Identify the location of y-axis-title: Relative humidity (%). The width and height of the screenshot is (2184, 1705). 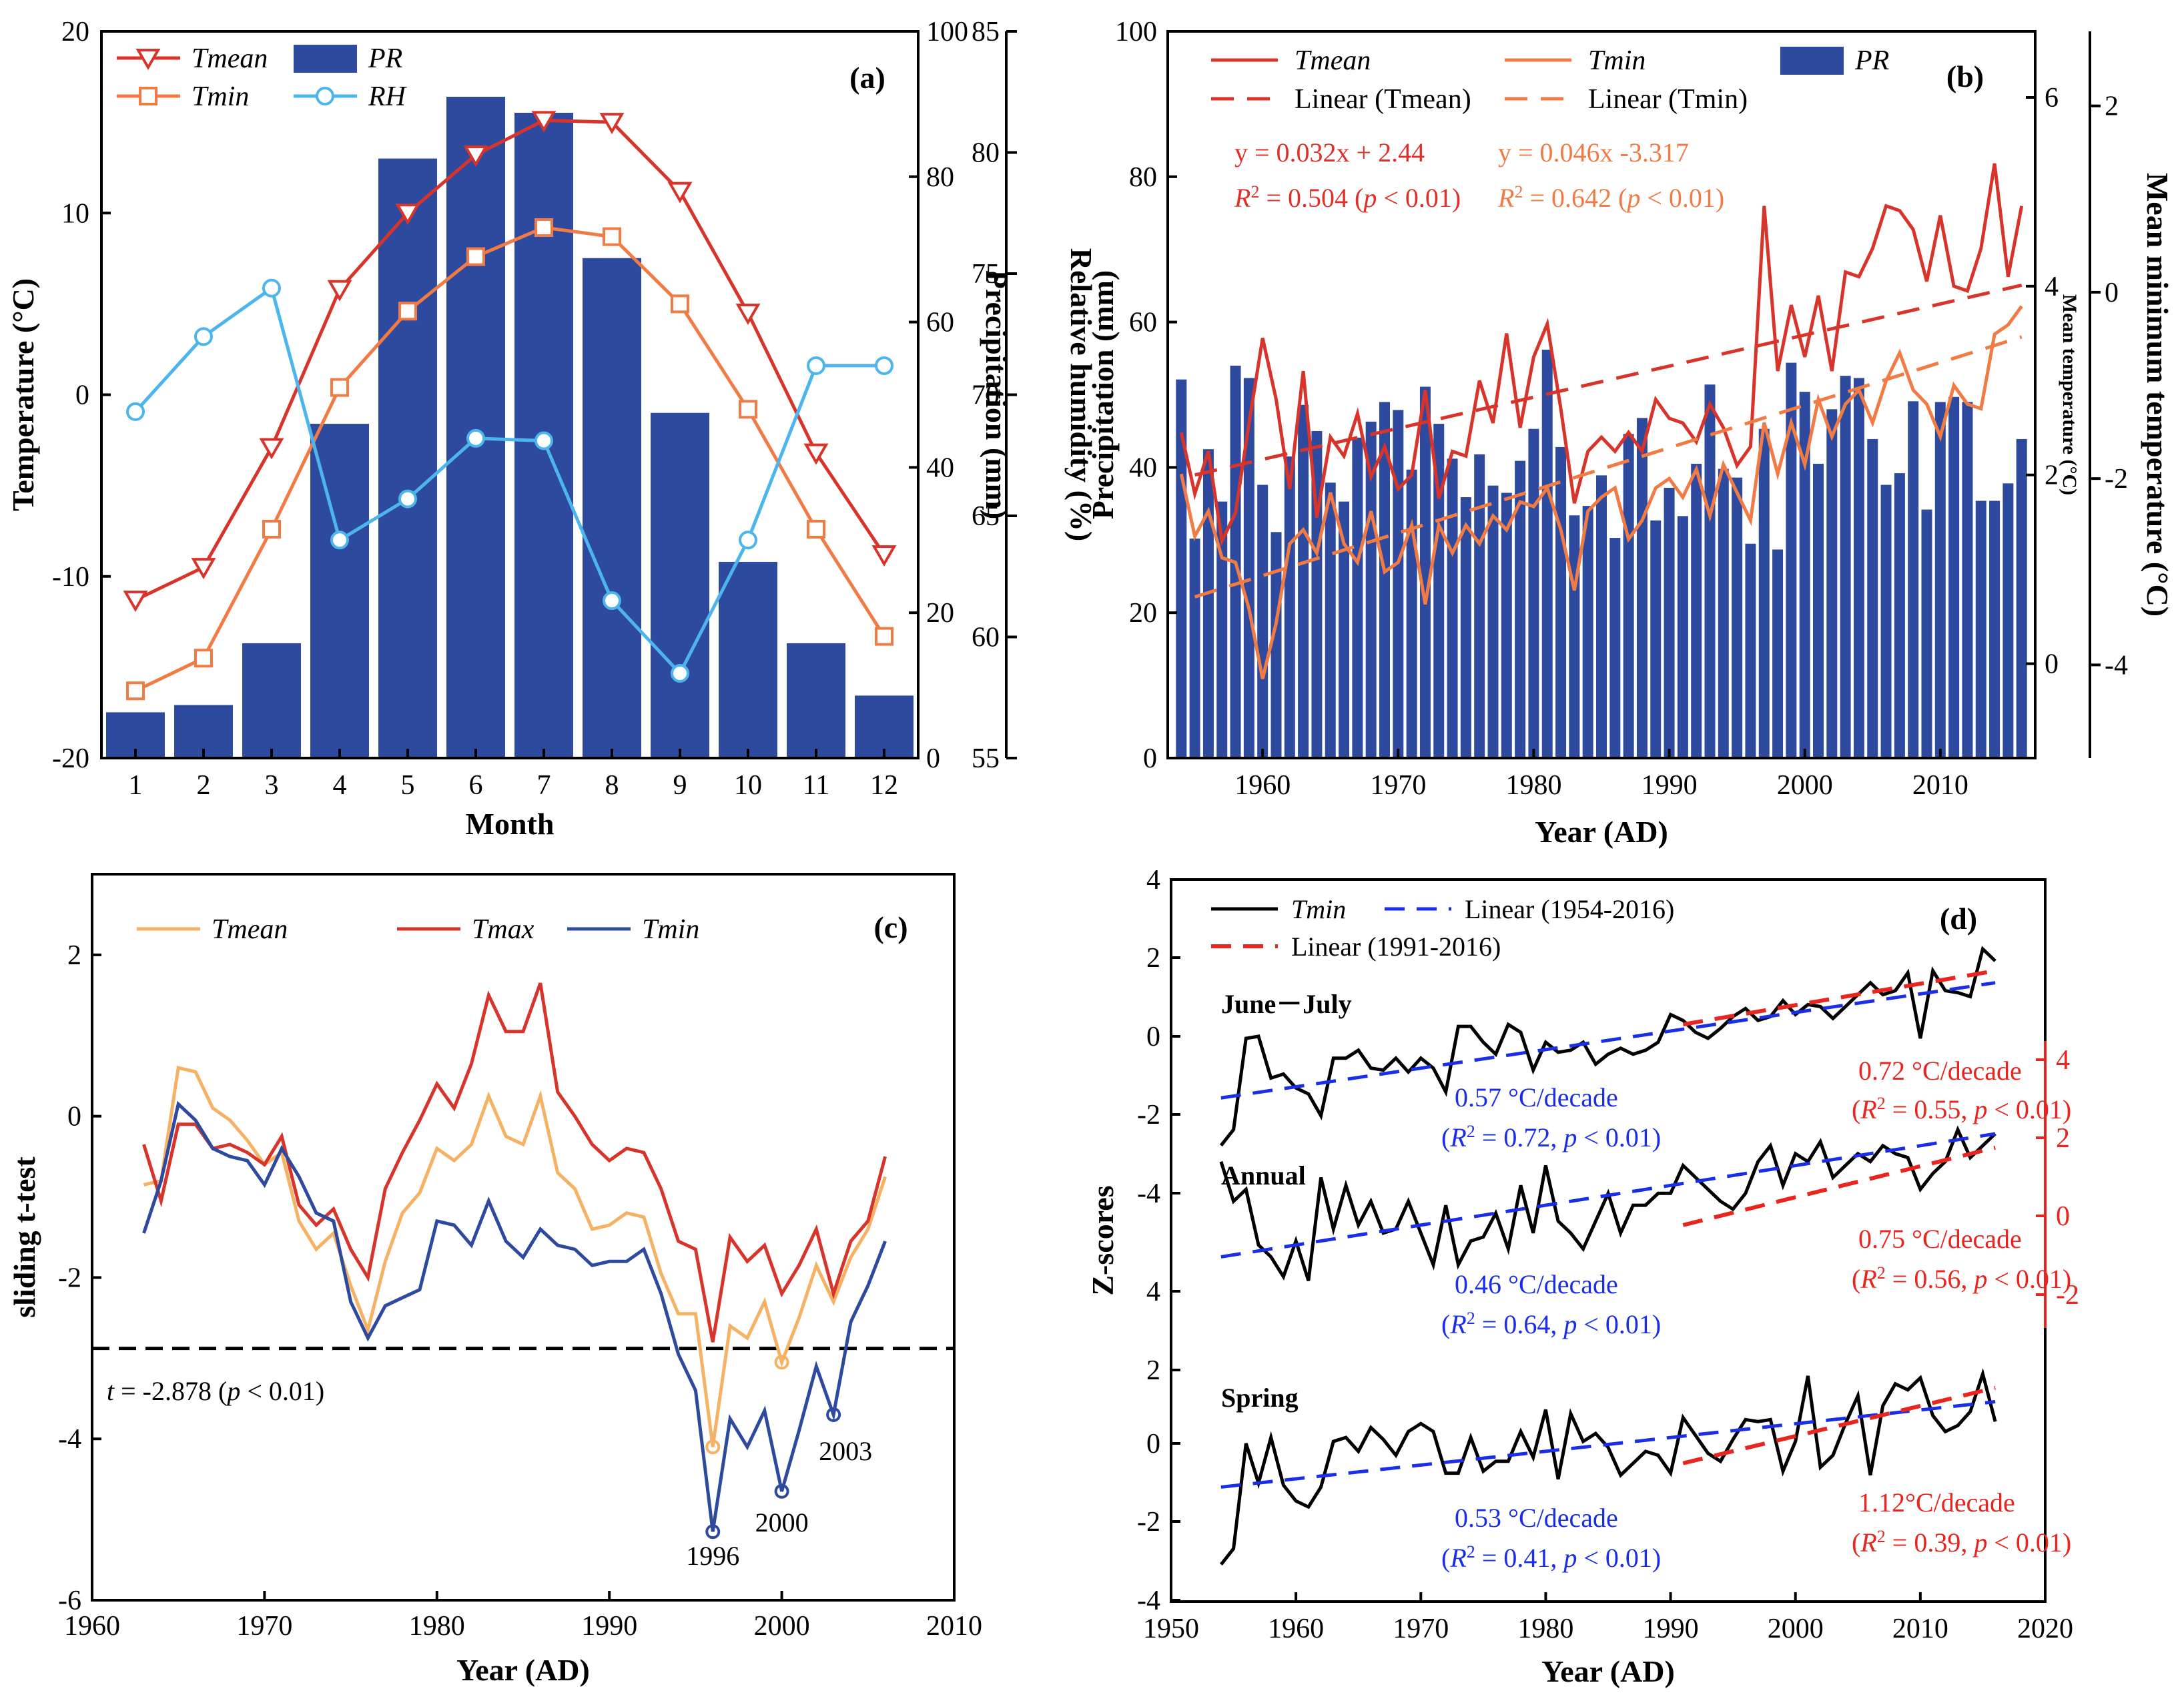
(1081, 395).